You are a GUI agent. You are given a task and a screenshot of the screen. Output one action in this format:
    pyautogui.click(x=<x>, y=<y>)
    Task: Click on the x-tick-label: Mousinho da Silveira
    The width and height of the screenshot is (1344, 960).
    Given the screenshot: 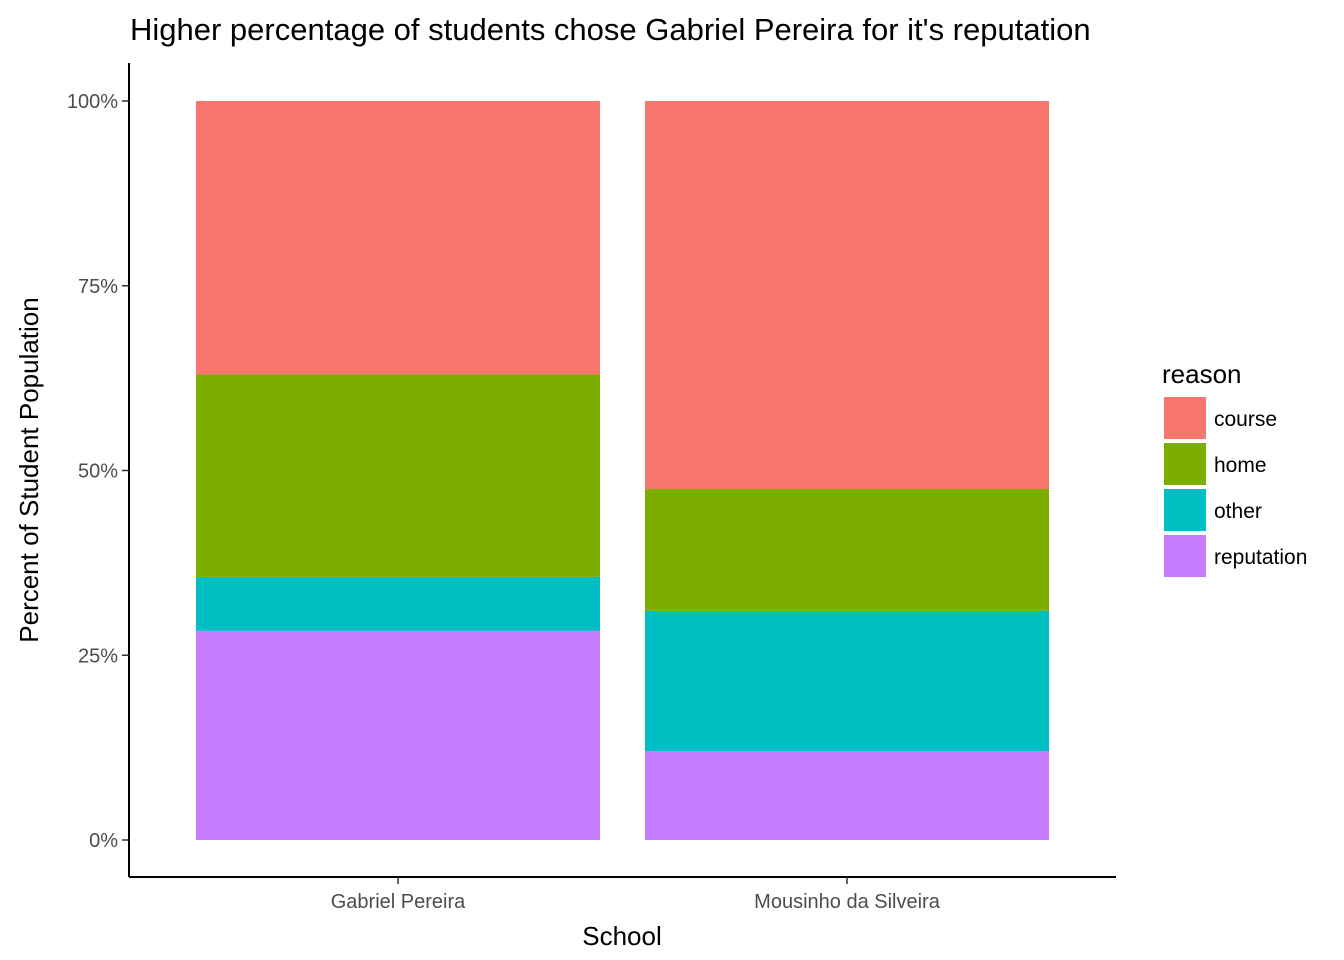 What is the action you would take?
    pyautogui.click(x=847, y=902)
    